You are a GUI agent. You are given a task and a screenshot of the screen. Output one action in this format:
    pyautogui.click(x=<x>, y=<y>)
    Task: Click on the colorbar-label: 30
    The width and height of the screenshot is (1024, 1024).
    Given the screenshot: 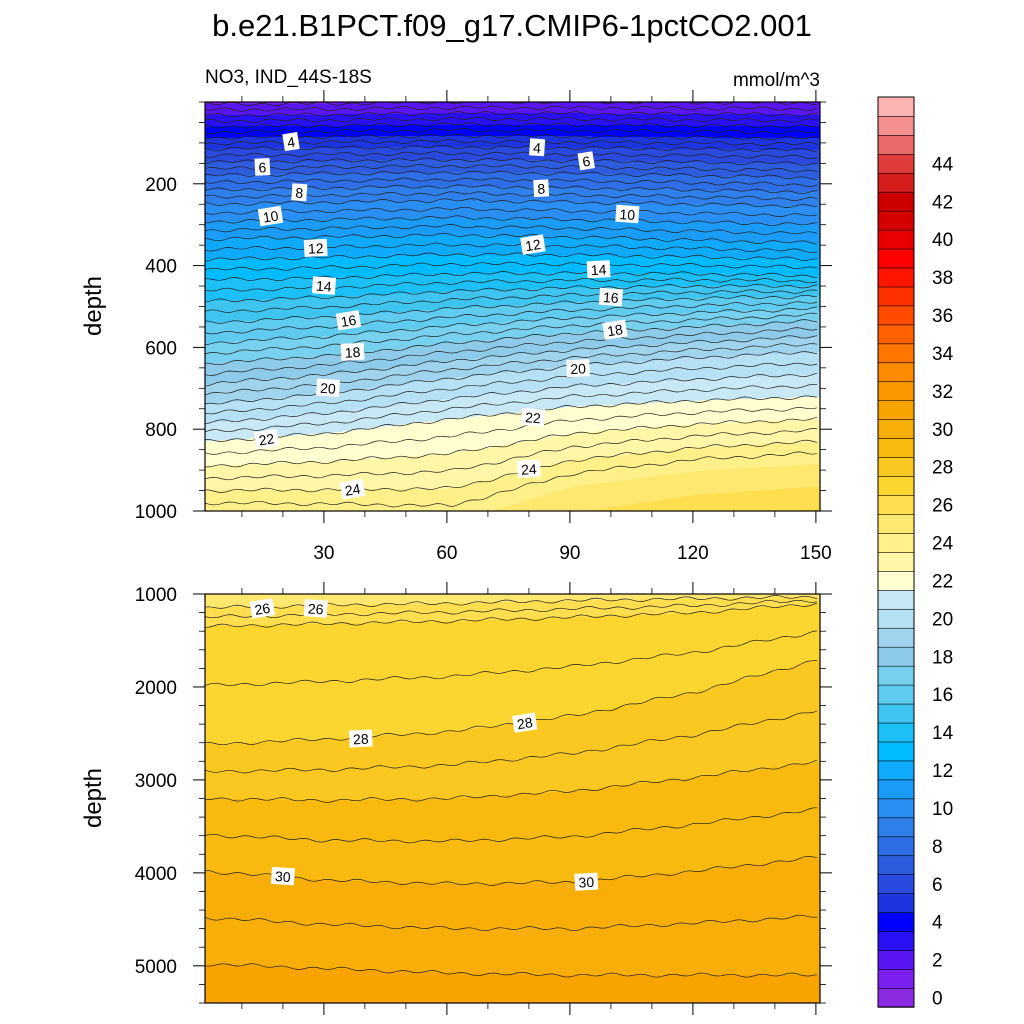 What is the action you would take?
    pyautogui.click(x=942, y=430)
    